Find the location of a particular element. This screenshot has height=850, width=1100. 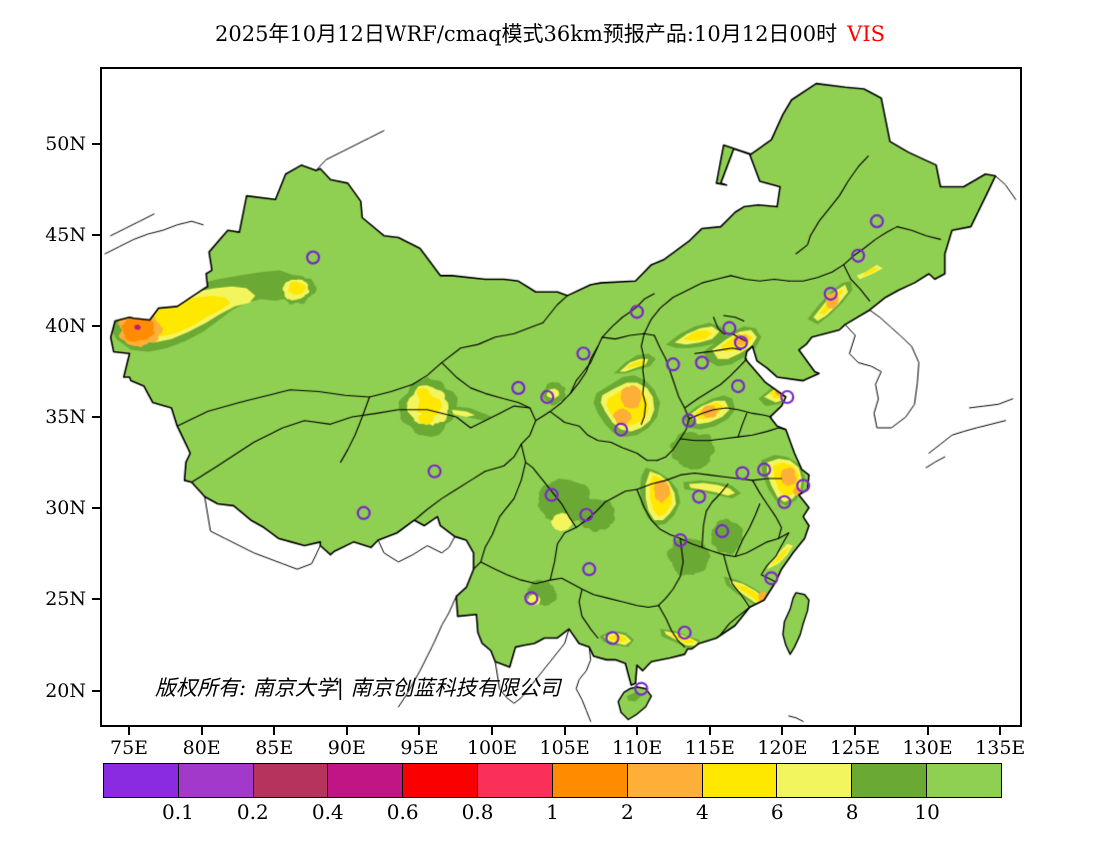

colorbar-tick-label: 10 is located at coordinates (927, 812).